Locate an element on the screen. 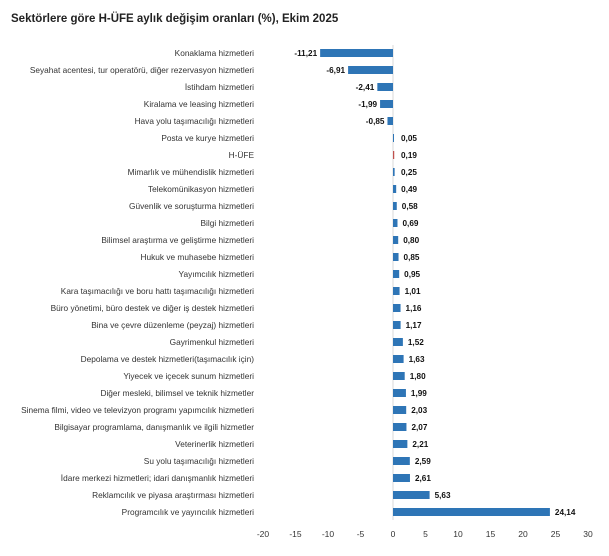 The height and width of the screenshot is (556, 609). category-label: Yiyecek ve içecek sunum hizmetleri is located at coordinates (188, 376).